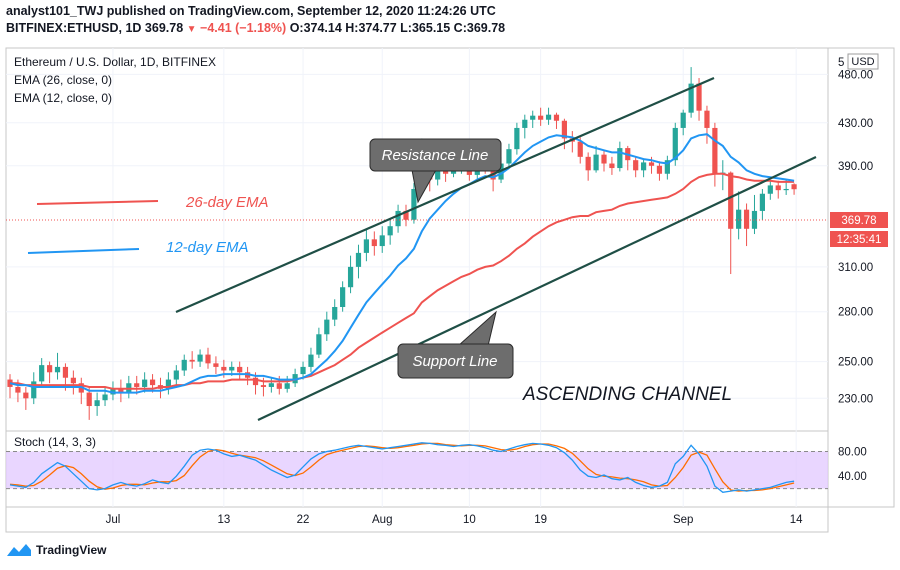 The image size is (900, 570). Describe the element at coordinates (115, 62) in the screenshot. I see `chart-legend-title: Ethereum / U.S. Dollar, 1D, BITFINEX` at that location.